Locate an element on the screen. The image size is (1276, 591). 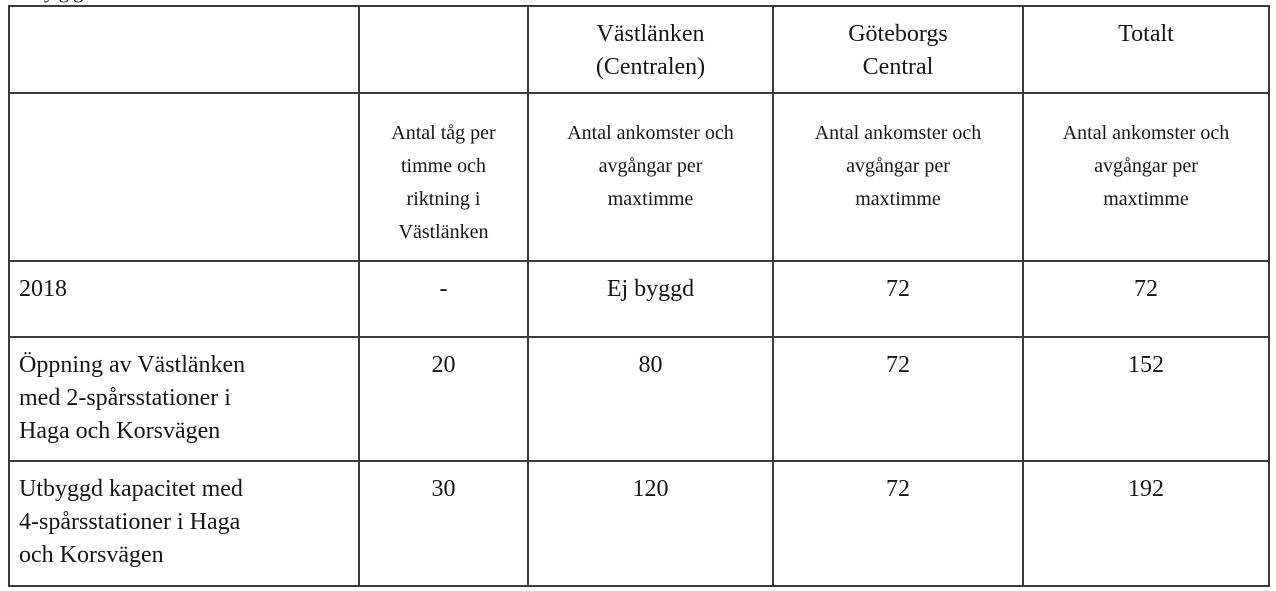
clipped-caption-text: ygg is located at coordinates (66, 1).